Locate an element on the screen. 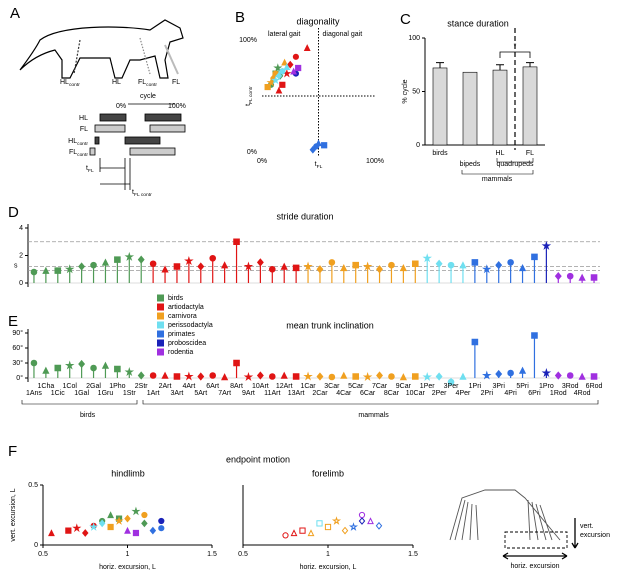 The height and width of the screenshot is (584, 617). panel-label: D is located at coordinates (13, 212).